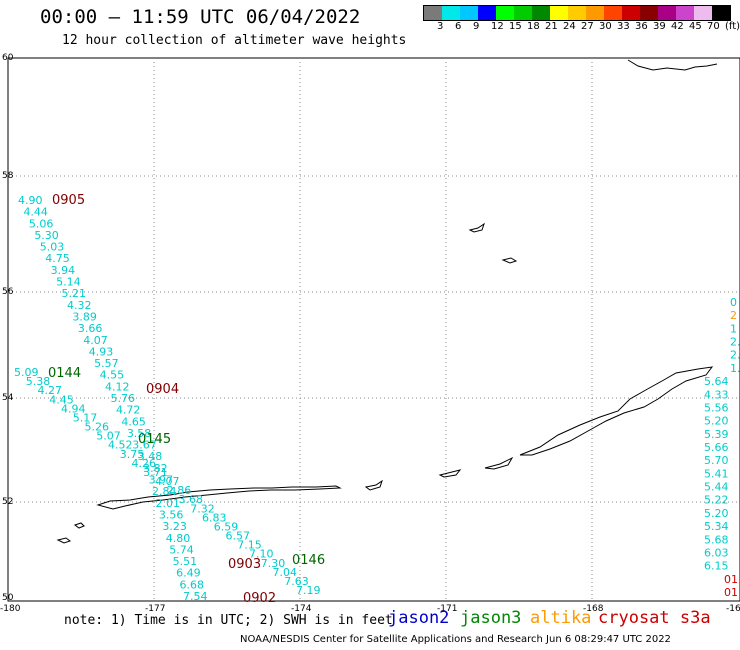  What do you see at coordinates (716, 434) in the screenshot?
I see `track-right-value: 5.39` at bounding box center [716, 434].